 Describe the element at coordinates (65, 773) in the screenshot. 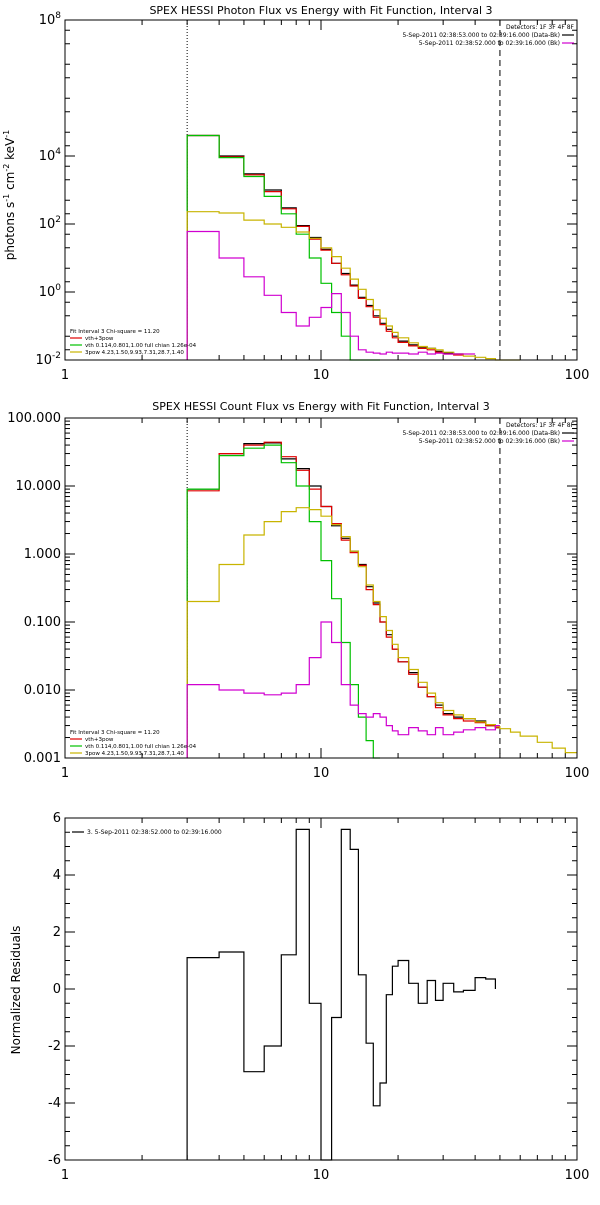

I see `count-flux-xtick-label: 1` at that location.